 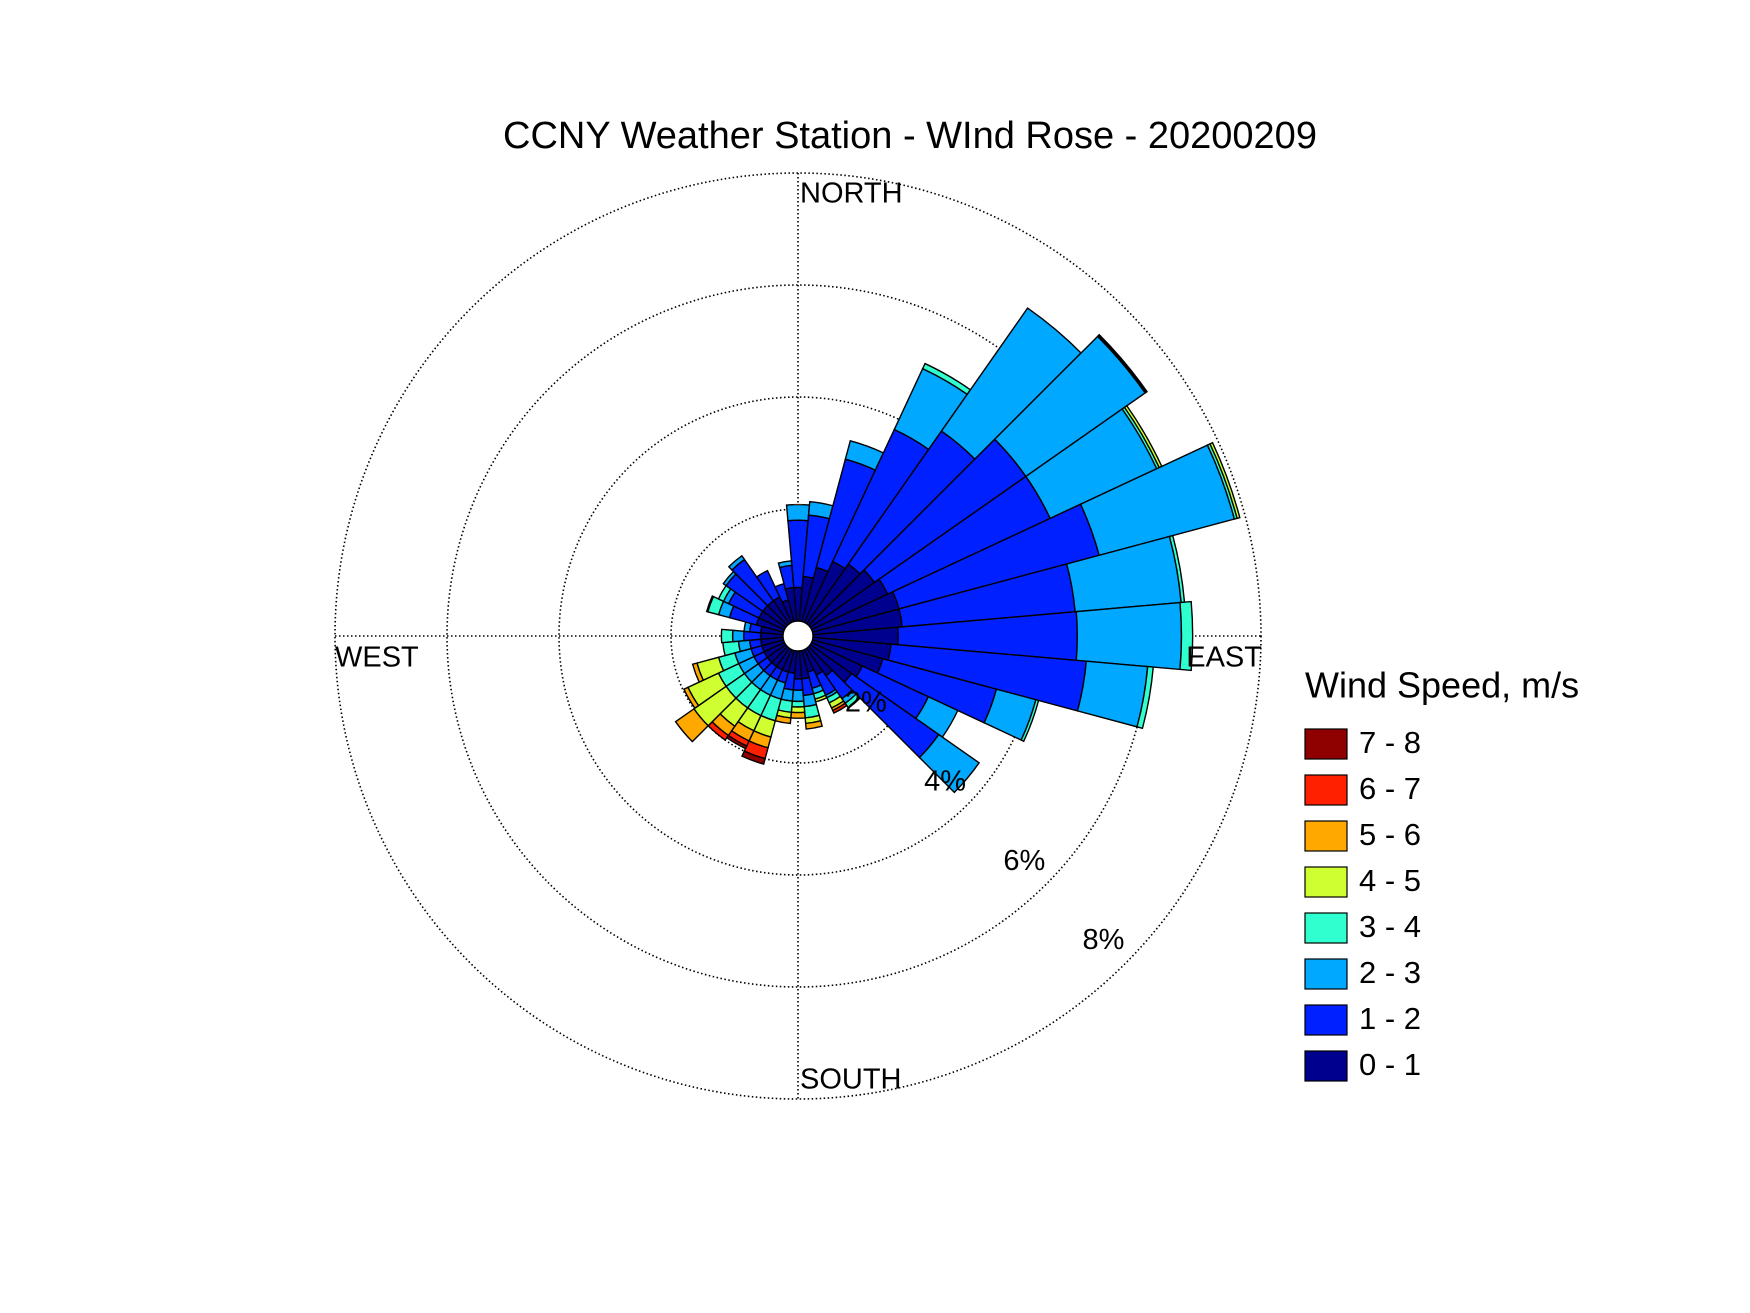 What do you see at coordinates (1390, 834) in the screenshot?
I see `legend-label: 5 - 6` at bounding box center [1390, 834].